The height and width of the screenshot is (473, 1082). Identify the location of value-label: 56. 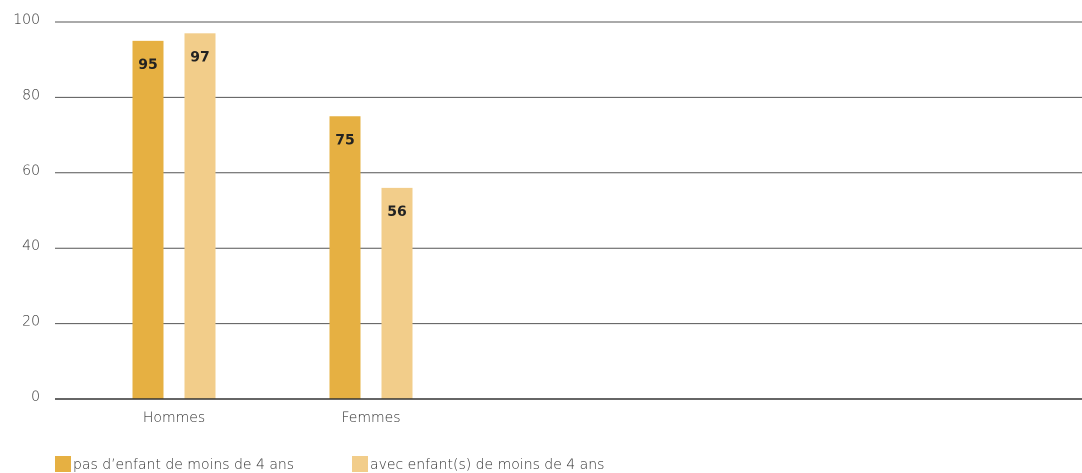
(396, 212).